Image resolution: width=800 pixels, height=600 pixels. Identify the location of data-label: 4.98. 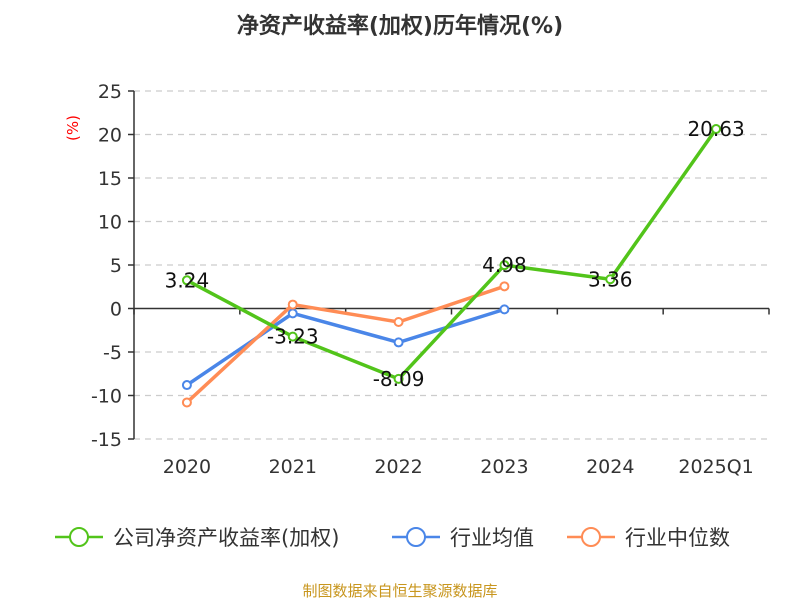
(504, 265).